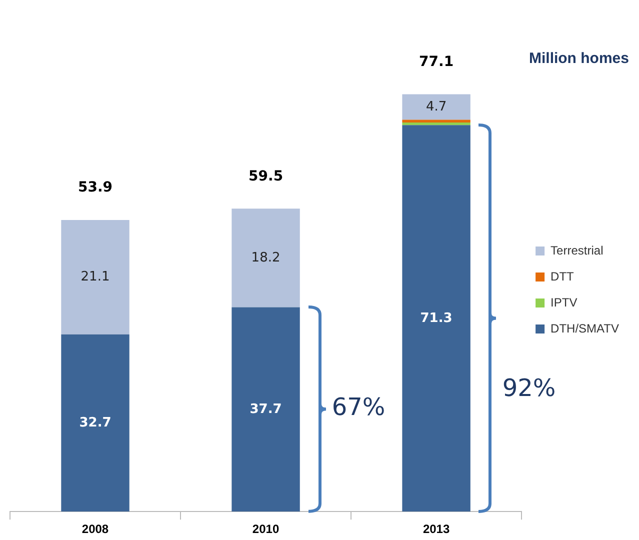  I want to click on data-label: 37.7, so click(266, 409).